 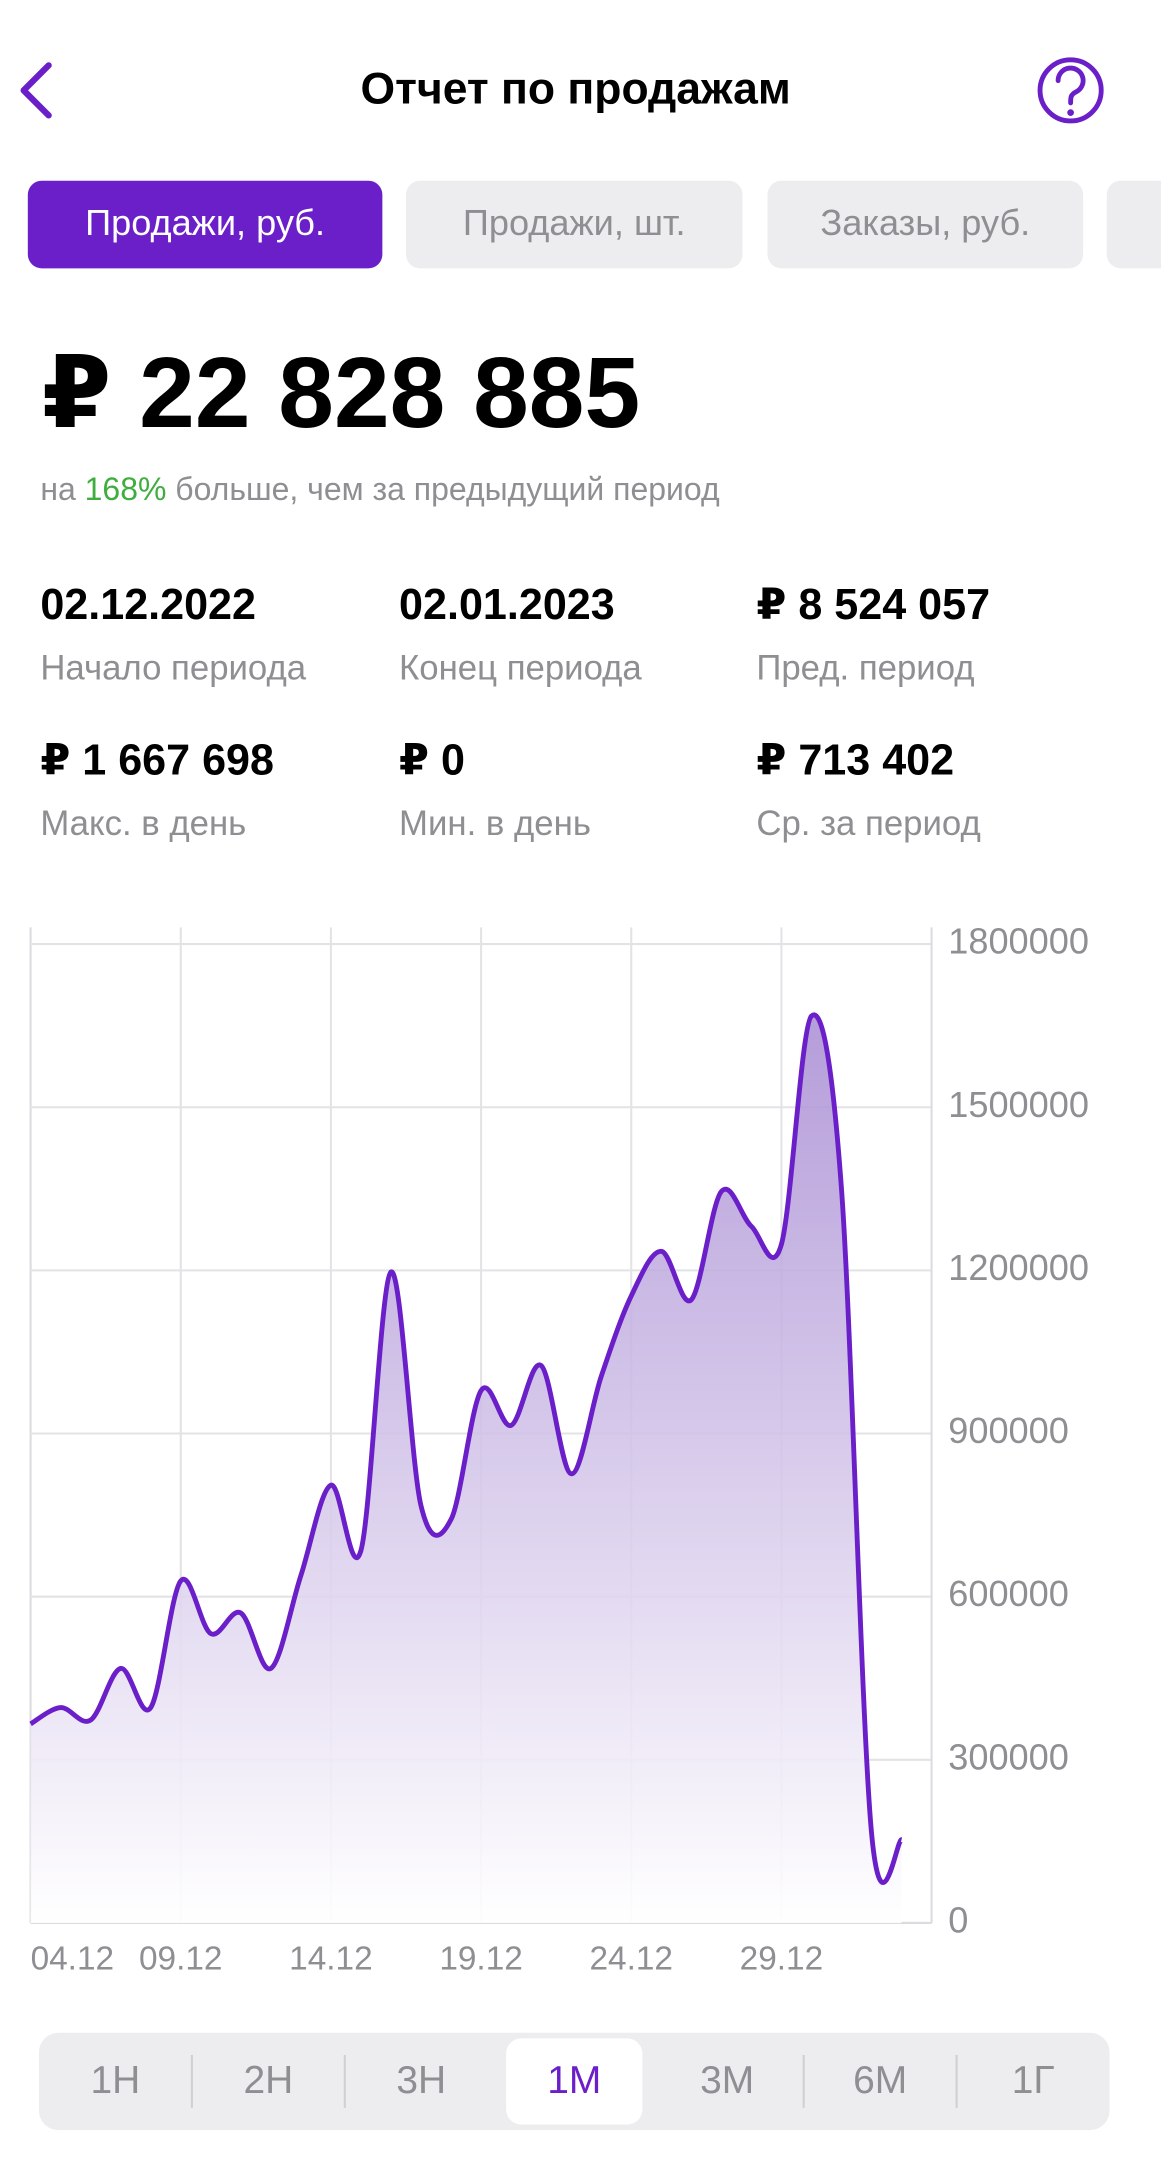 I want to click on help-dot, so click(x=1070, y=112).